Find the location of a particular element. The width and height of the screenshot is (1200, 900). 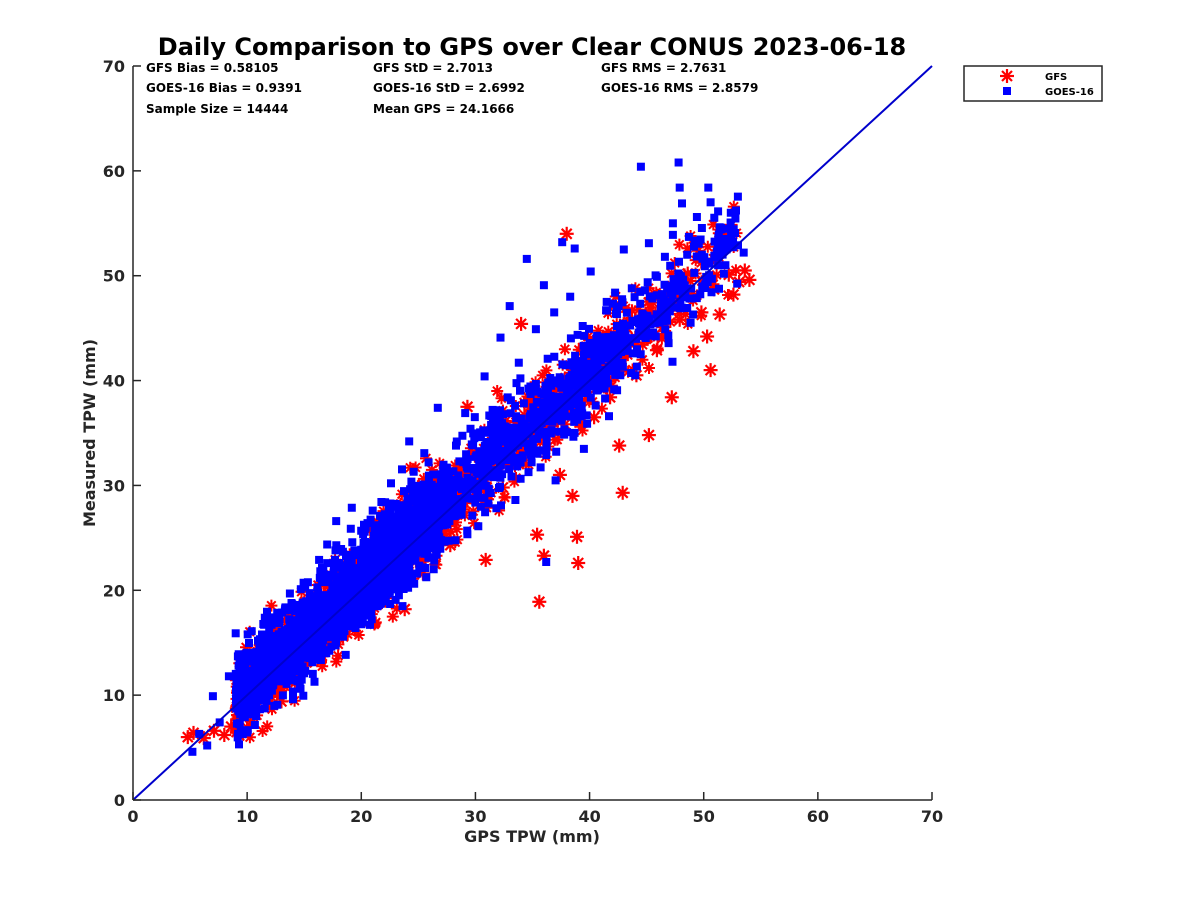

x-tick-label: 50 is located at coordinates (704, 816).